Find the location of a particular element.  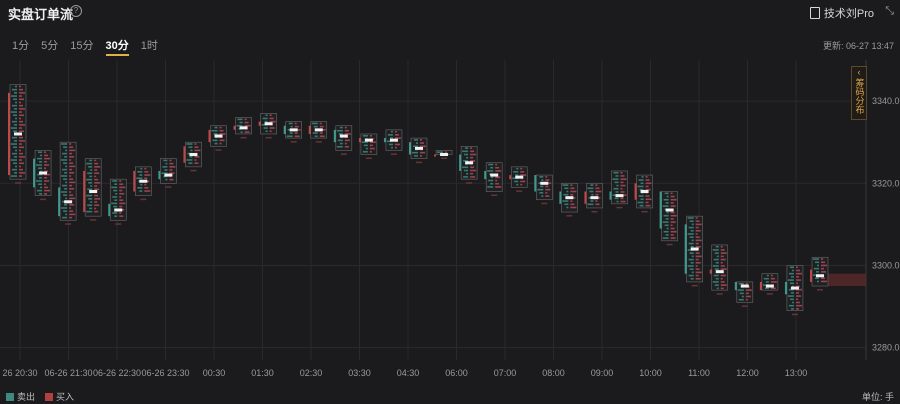

tab-1hour: 1时 is located at coordinates (149, 46).